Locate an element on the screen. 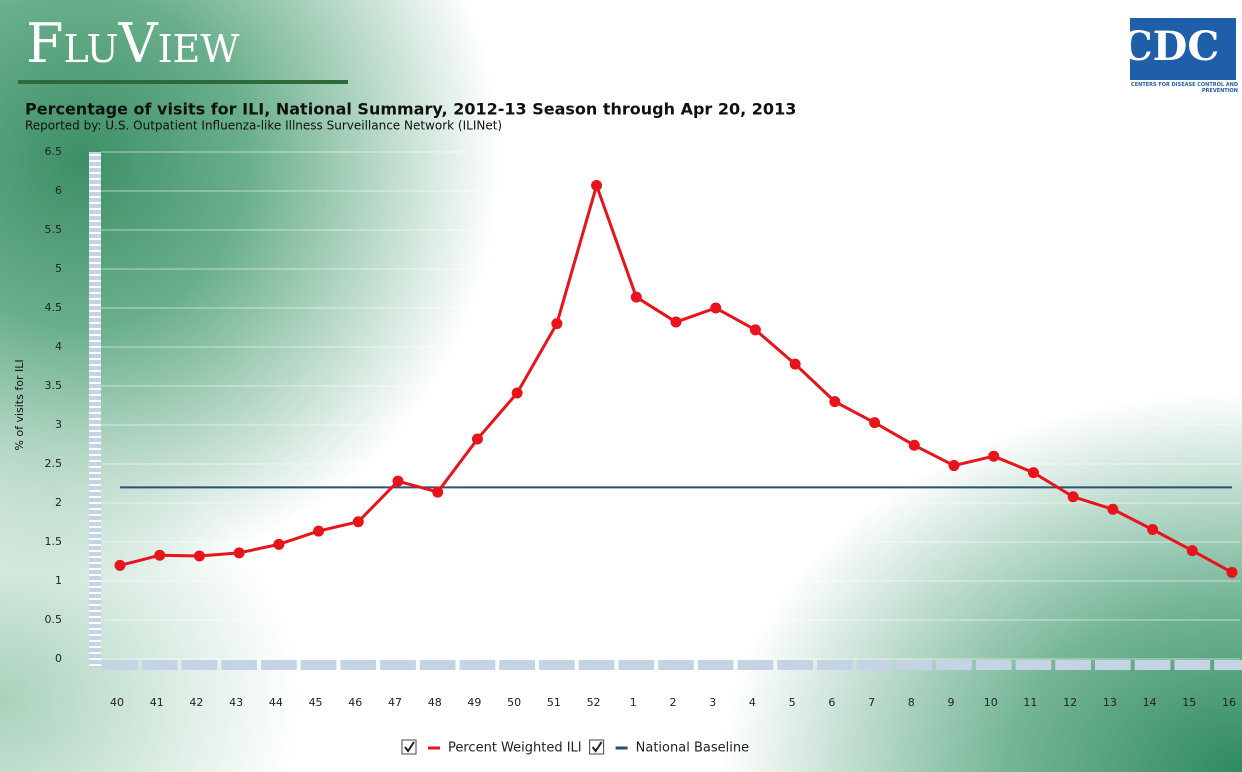 This screenshot has height=772, width=1242. x-tick-label: 9 is located at coordinates (951, 702).